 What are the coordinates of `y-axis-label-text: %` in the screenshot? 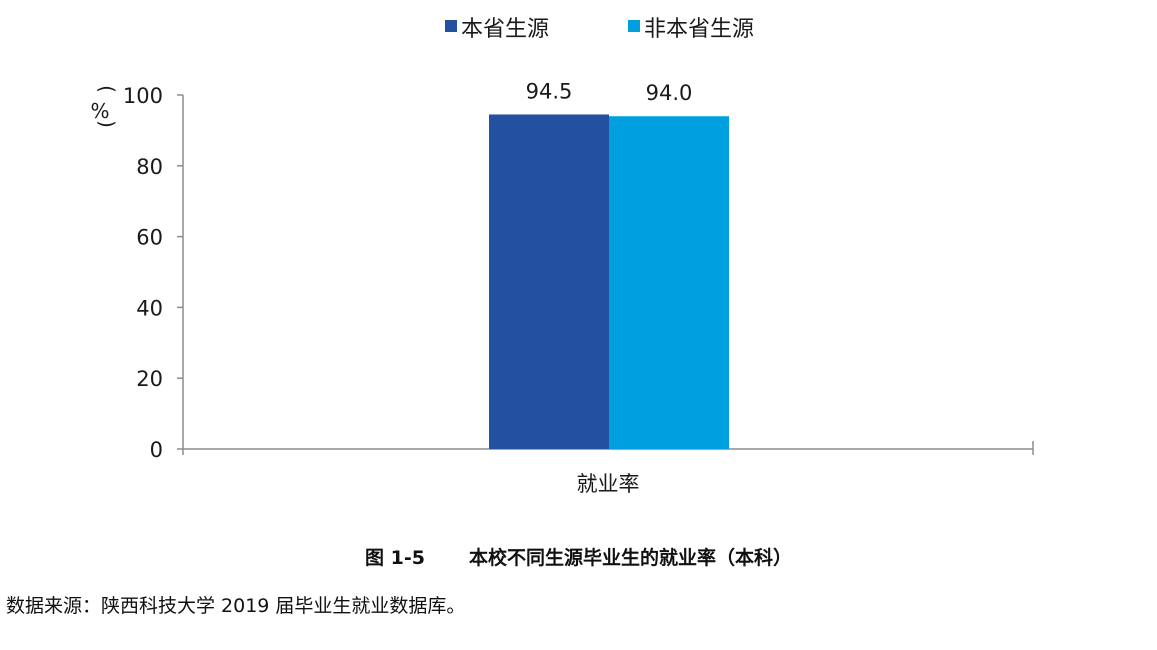 It's located at (99, 111).